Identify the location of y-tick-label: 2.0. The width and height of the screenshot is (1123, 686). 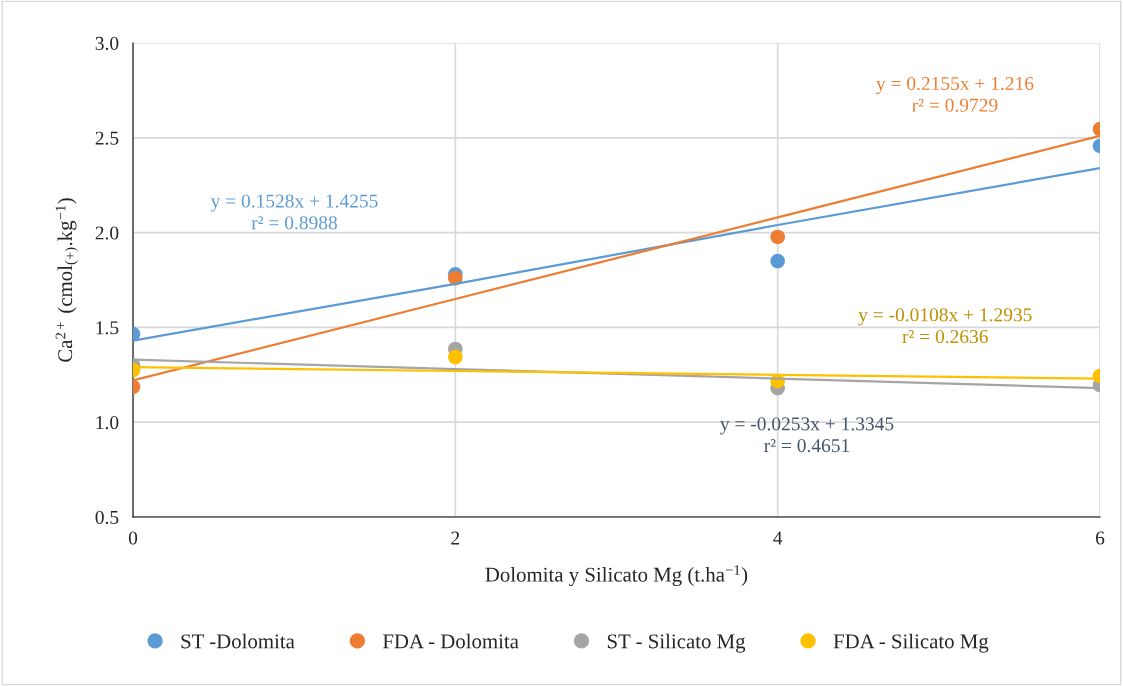
(107, 233).